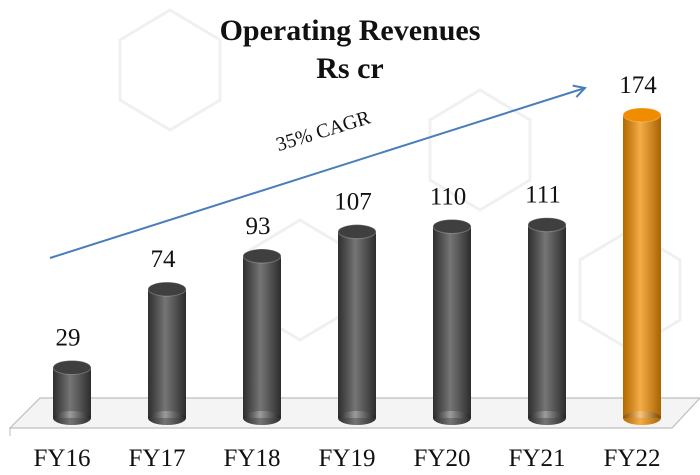  What do you see at coordinates (252, 458) in the screenshot?
I see `x-tick-label: FY18` at bounding box center [252, 458].